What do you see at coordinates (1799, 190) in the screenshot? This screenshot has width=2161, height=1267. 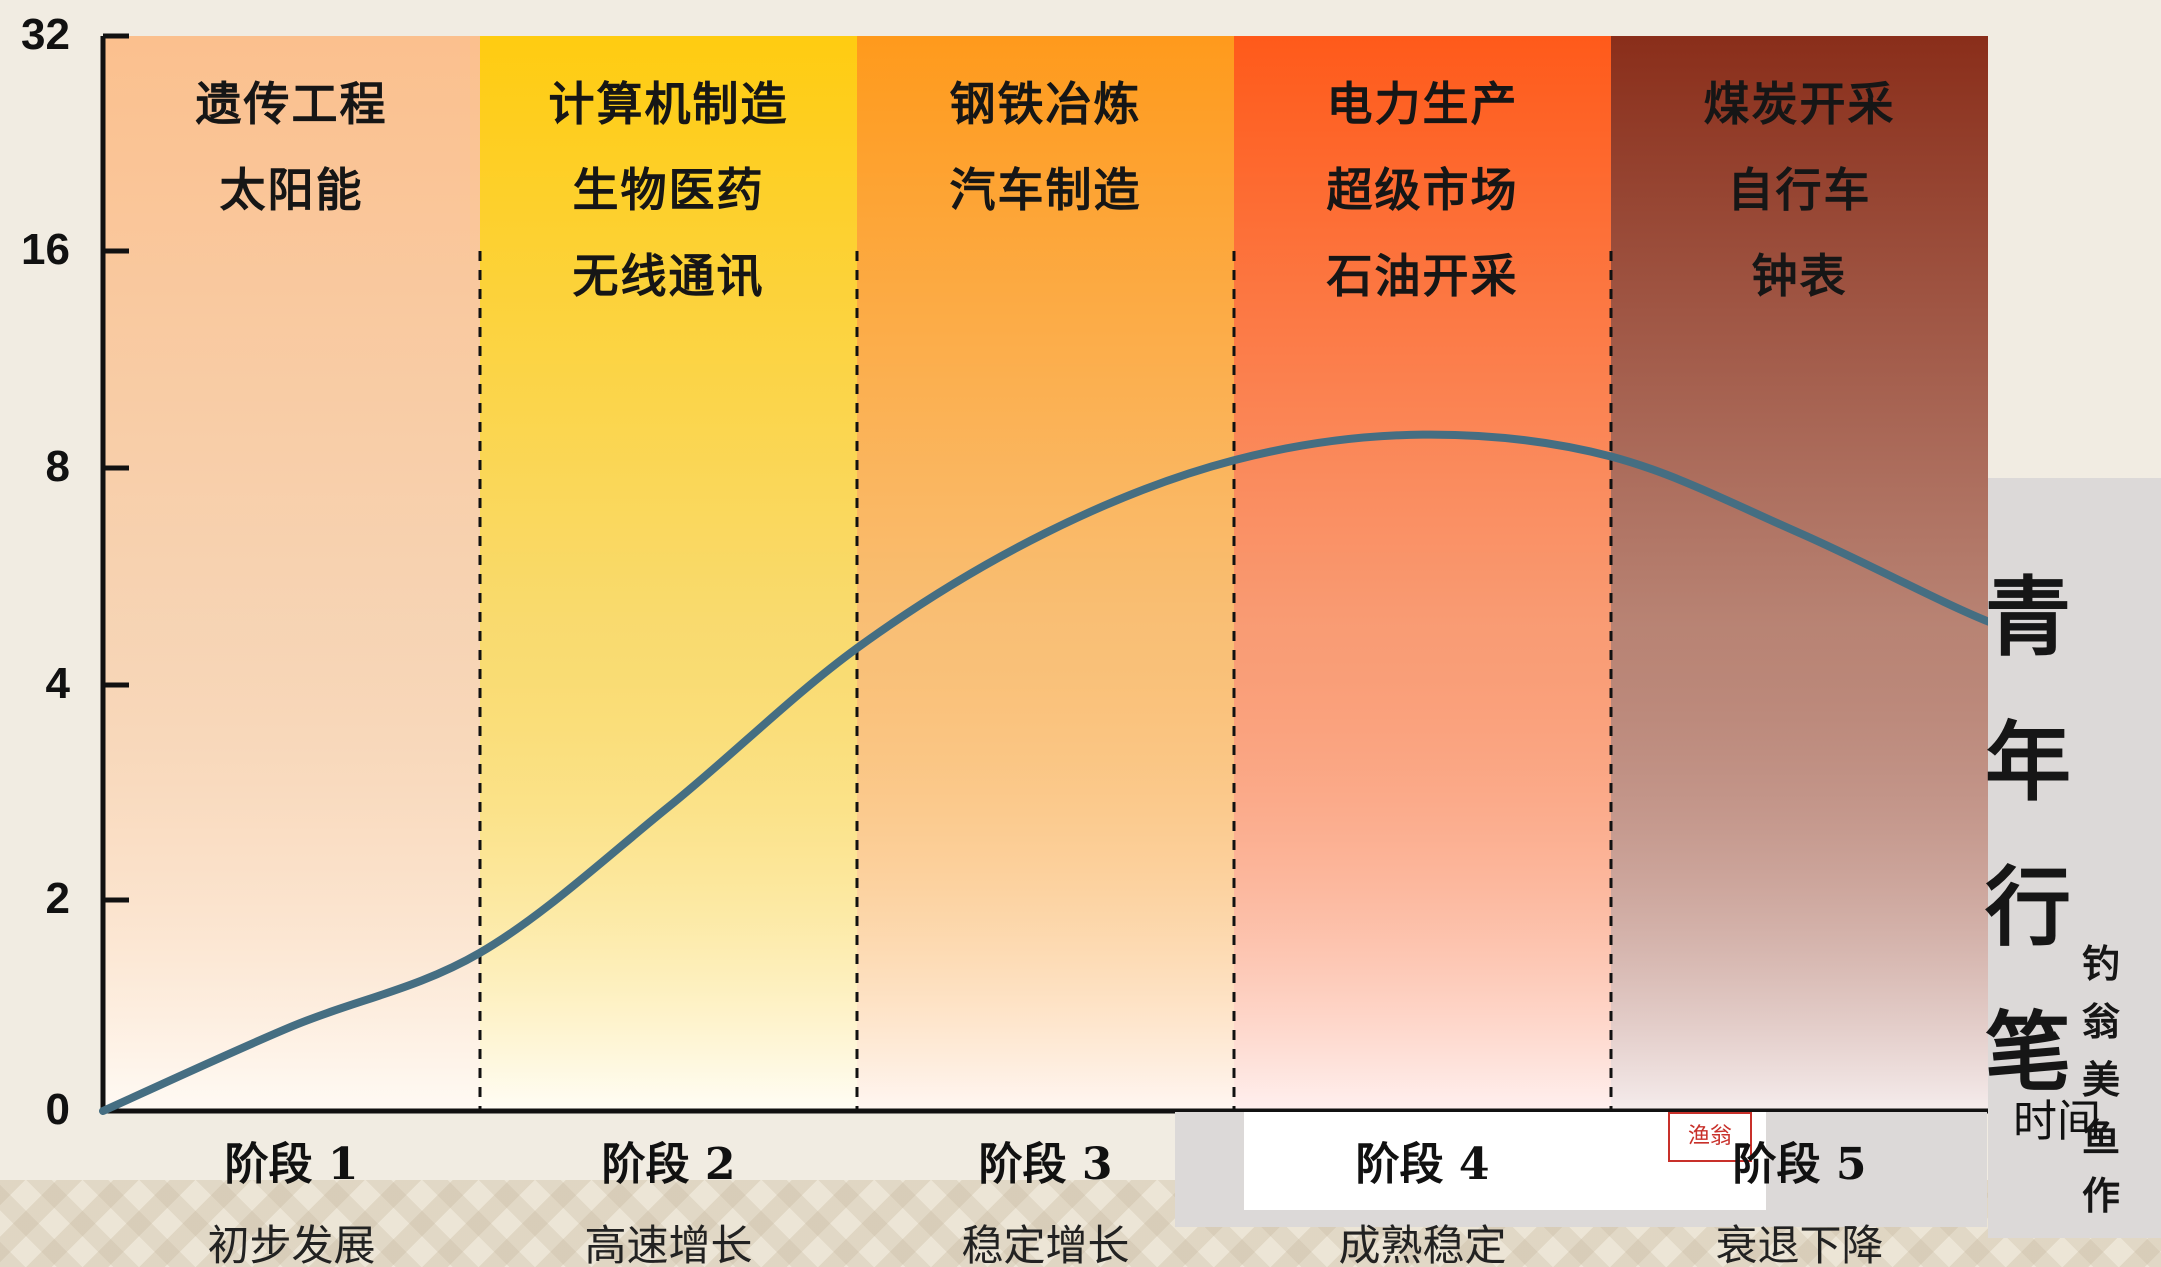 I see `stage-5-industry: 自行车` at bounding box center [1799, 190].